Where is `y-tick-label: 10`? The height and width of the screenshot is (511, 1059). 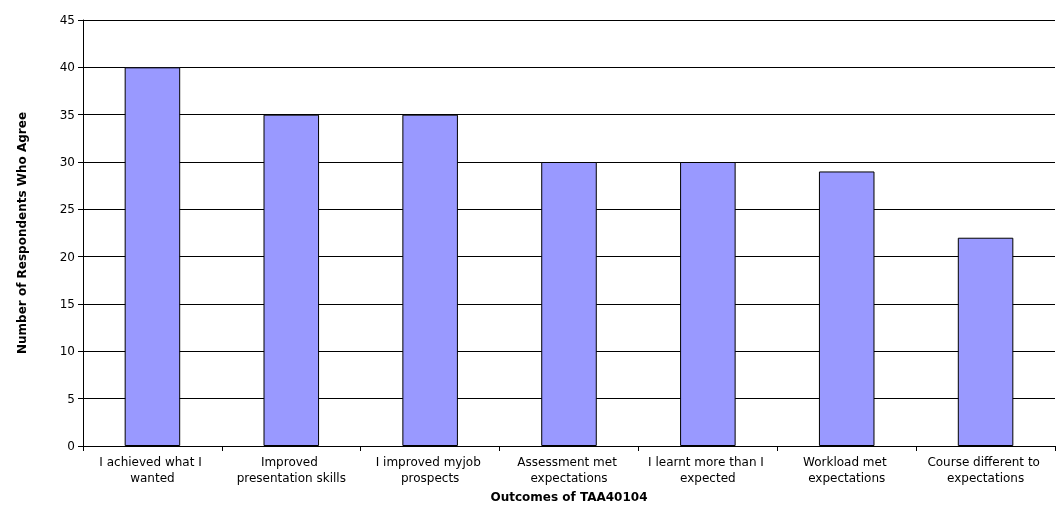 y-tick-label: 10 is located at coordinates (67, 351).